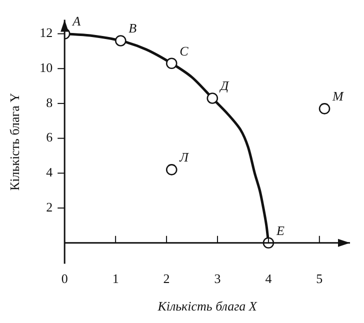 The height and width of the screenshot is (323, 364). Describe the element at coordinates (46, 32) in the screenshot. I see `y-tick-label: 12` at that location.